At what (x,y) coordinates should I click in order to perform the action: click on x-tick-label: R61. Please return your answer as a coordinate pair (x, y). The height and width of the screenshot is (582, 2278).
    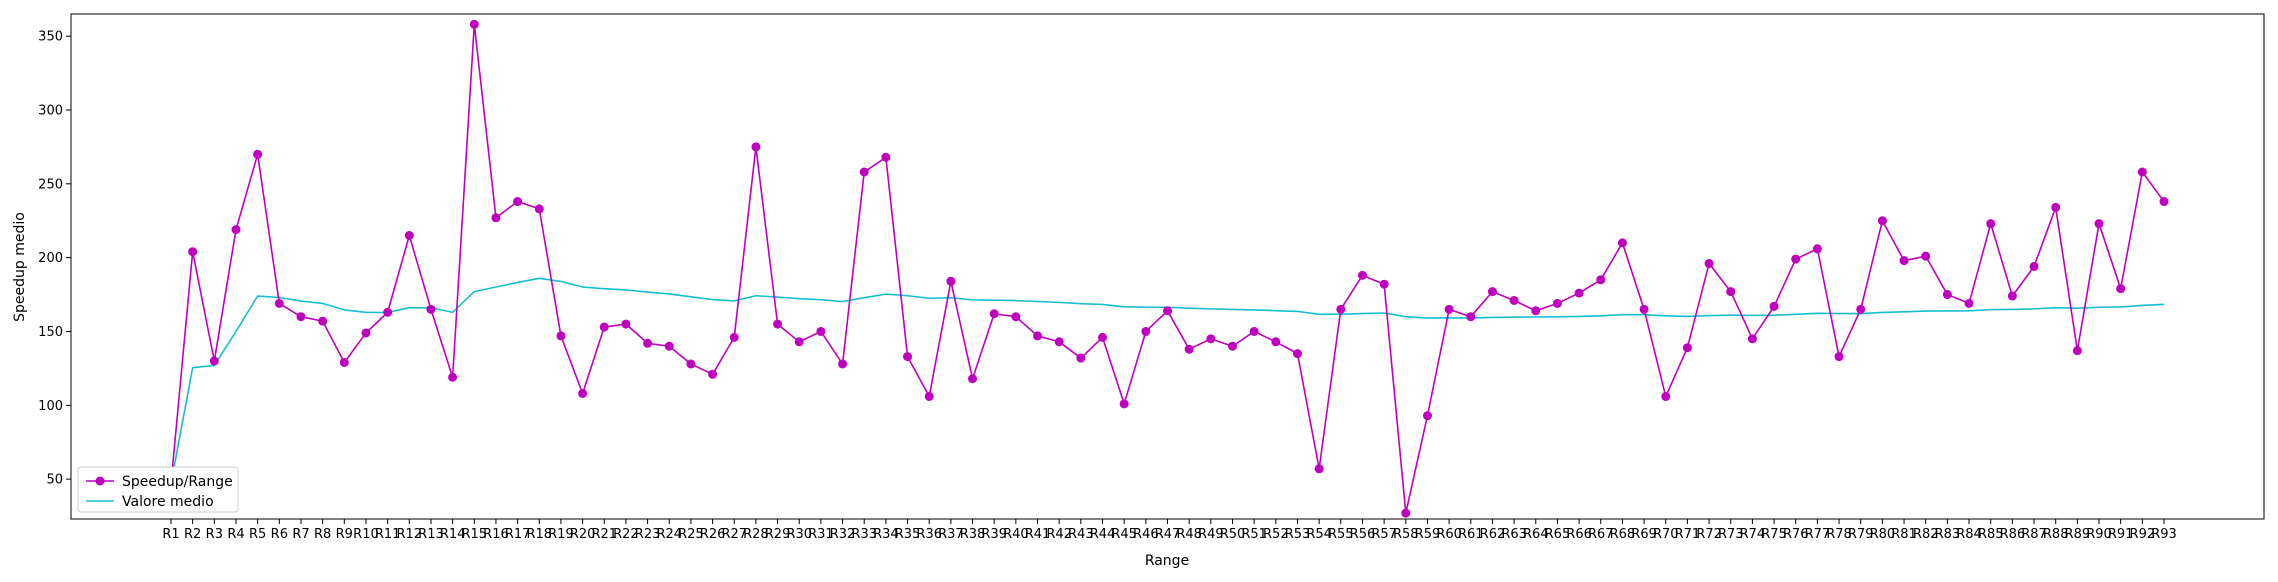
    Looking at the image, I should click on (1471, 534).